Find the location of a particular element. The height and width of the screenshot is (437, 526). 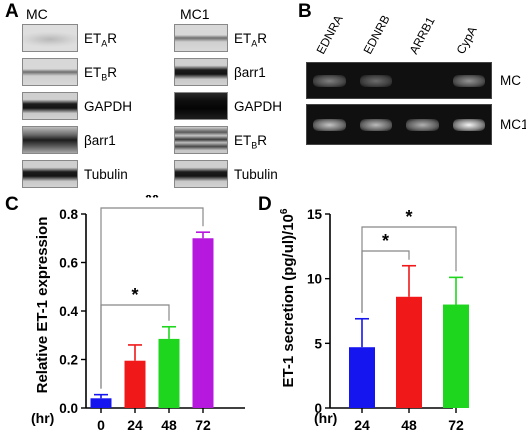

significance-marker: ** is located at coordinates (152, 201).